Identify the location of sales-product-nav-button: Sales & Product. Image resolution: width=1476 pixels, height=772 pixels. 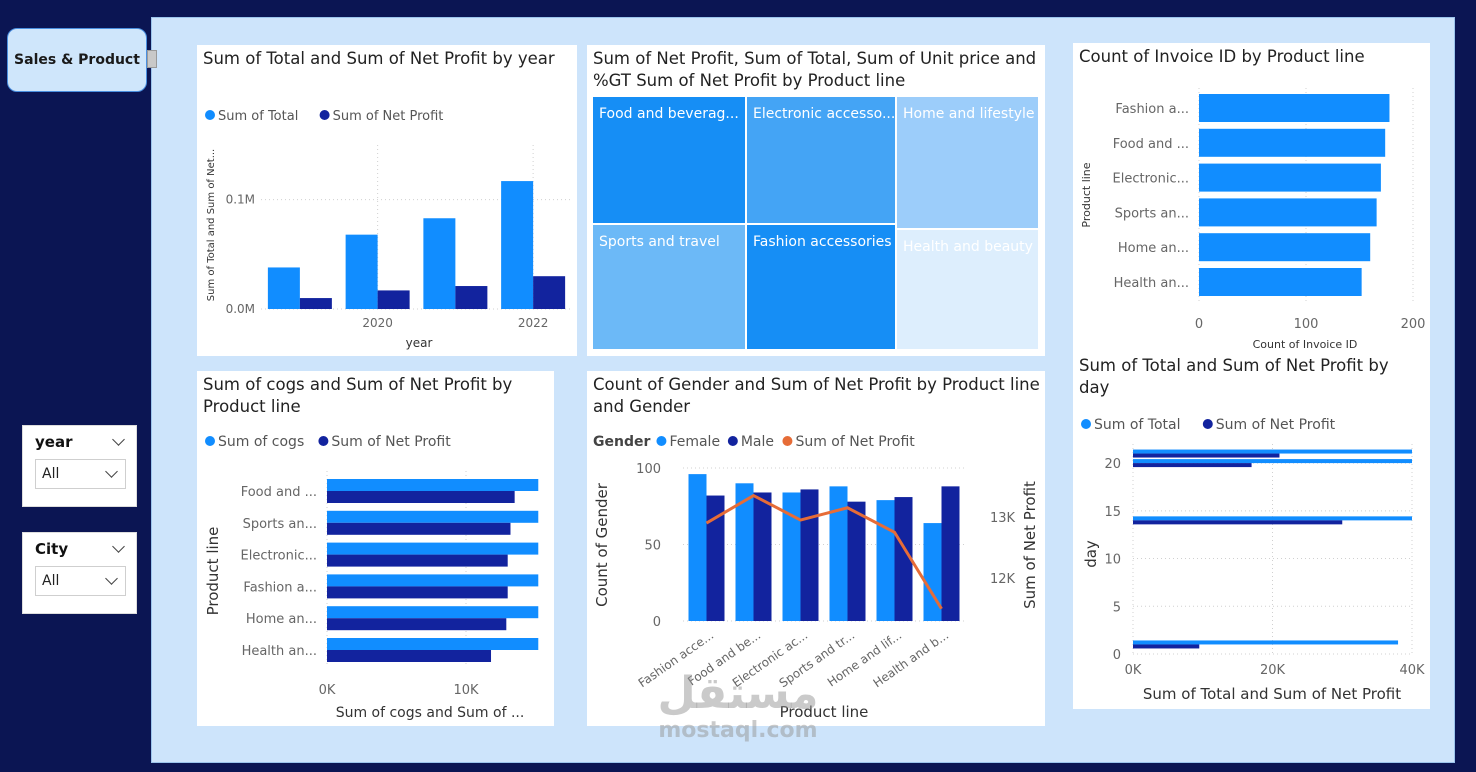
(77, 60).